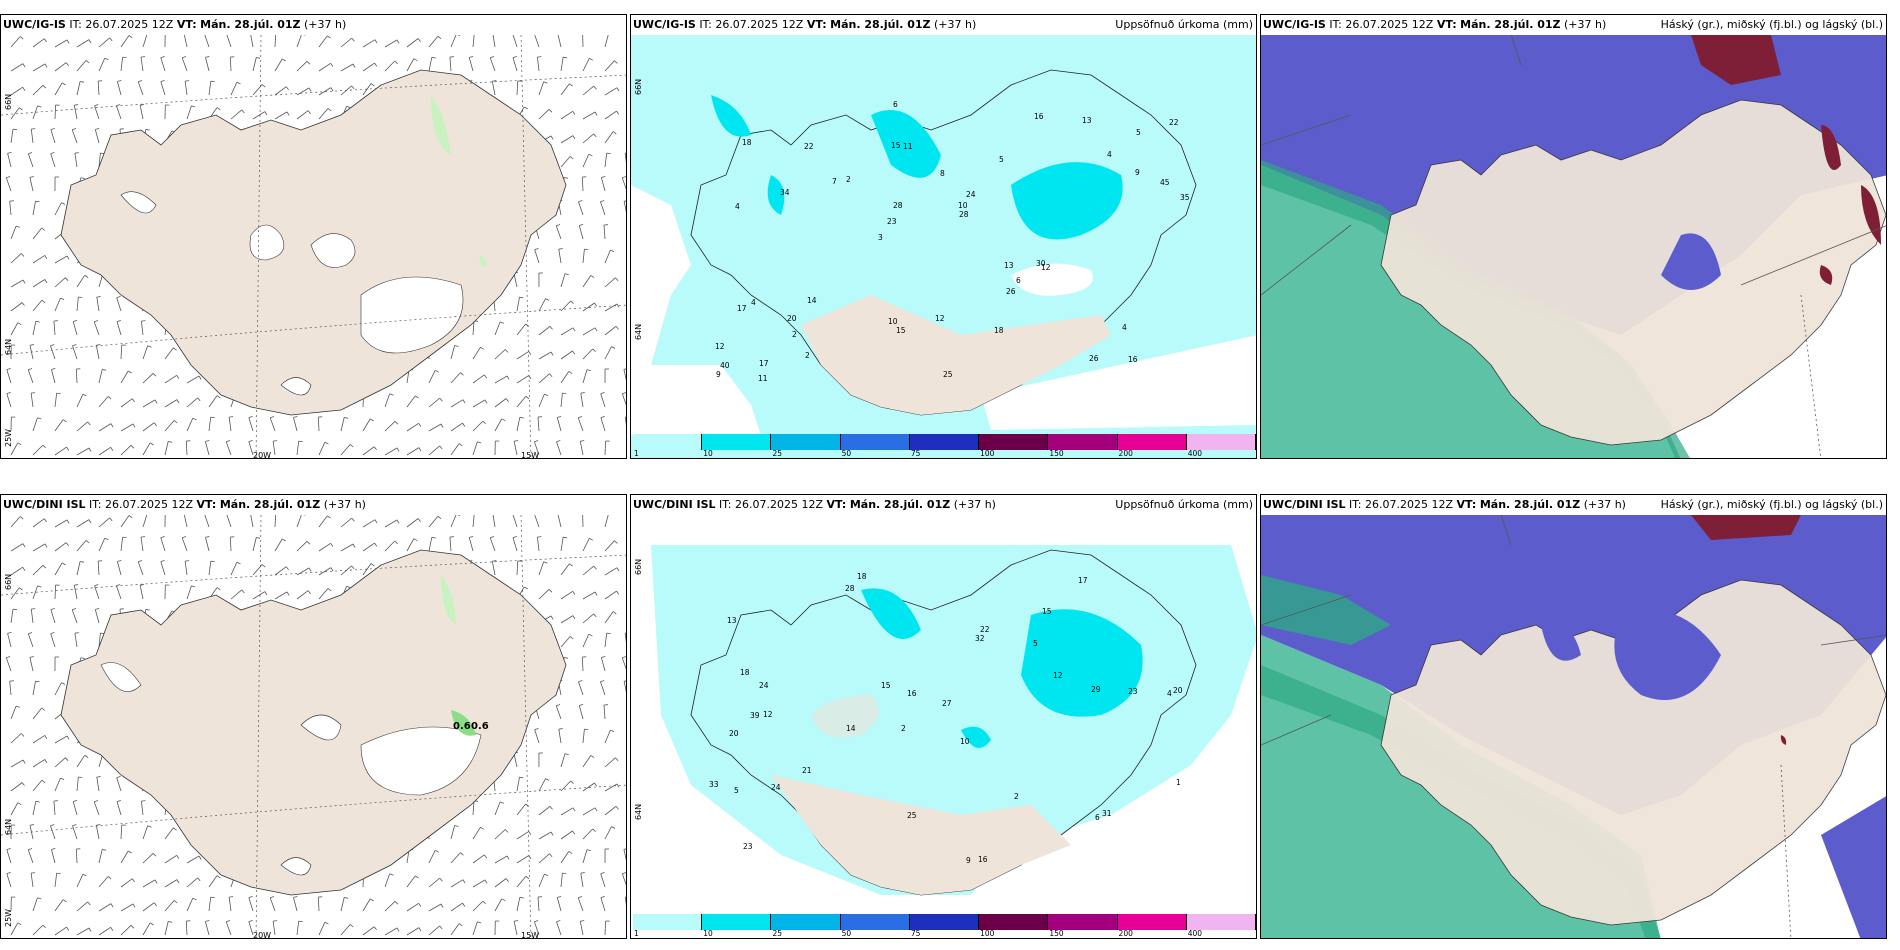  I want to click on precip-value: 22, so click(1174, 122).